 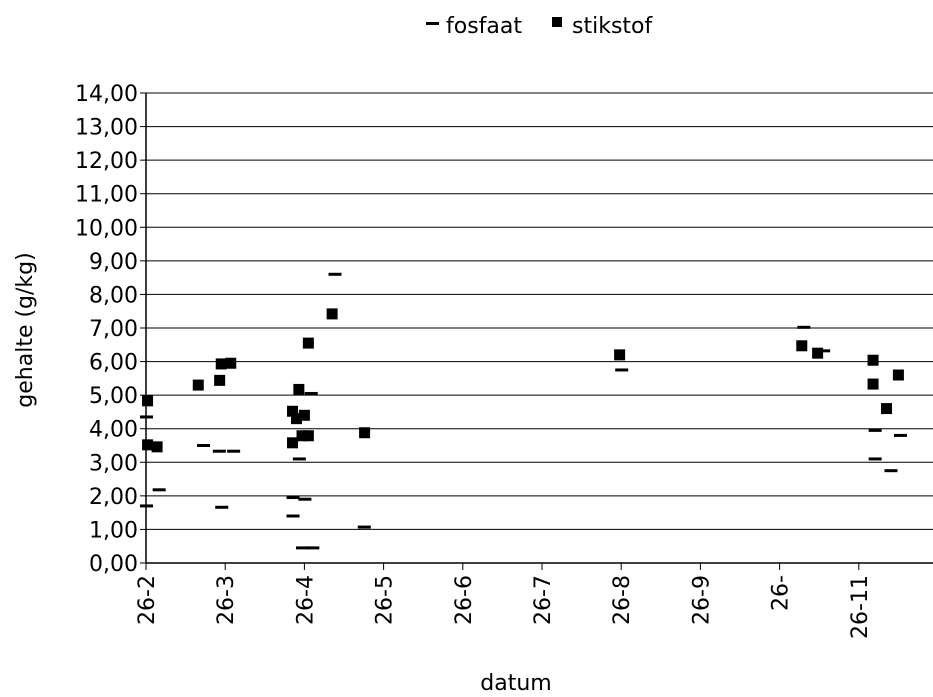 I want to click on x-tick-label: 26-11, so click(x=860, y=607).